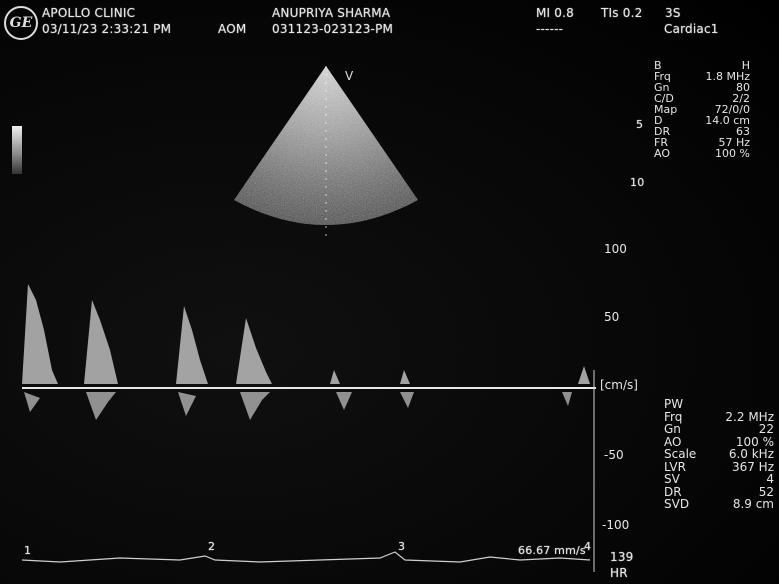 The width and height of the screenshot is (779, 584). I want to click on velocity-label-neg50: -50, so click(614, 455).